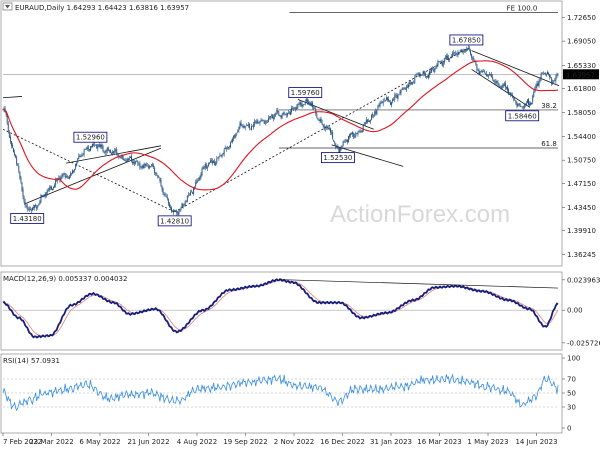  Describe the element at coordinates (536, 442) in the screenshot. I see `date-tick-label: 14 Jun 2023` at that location.